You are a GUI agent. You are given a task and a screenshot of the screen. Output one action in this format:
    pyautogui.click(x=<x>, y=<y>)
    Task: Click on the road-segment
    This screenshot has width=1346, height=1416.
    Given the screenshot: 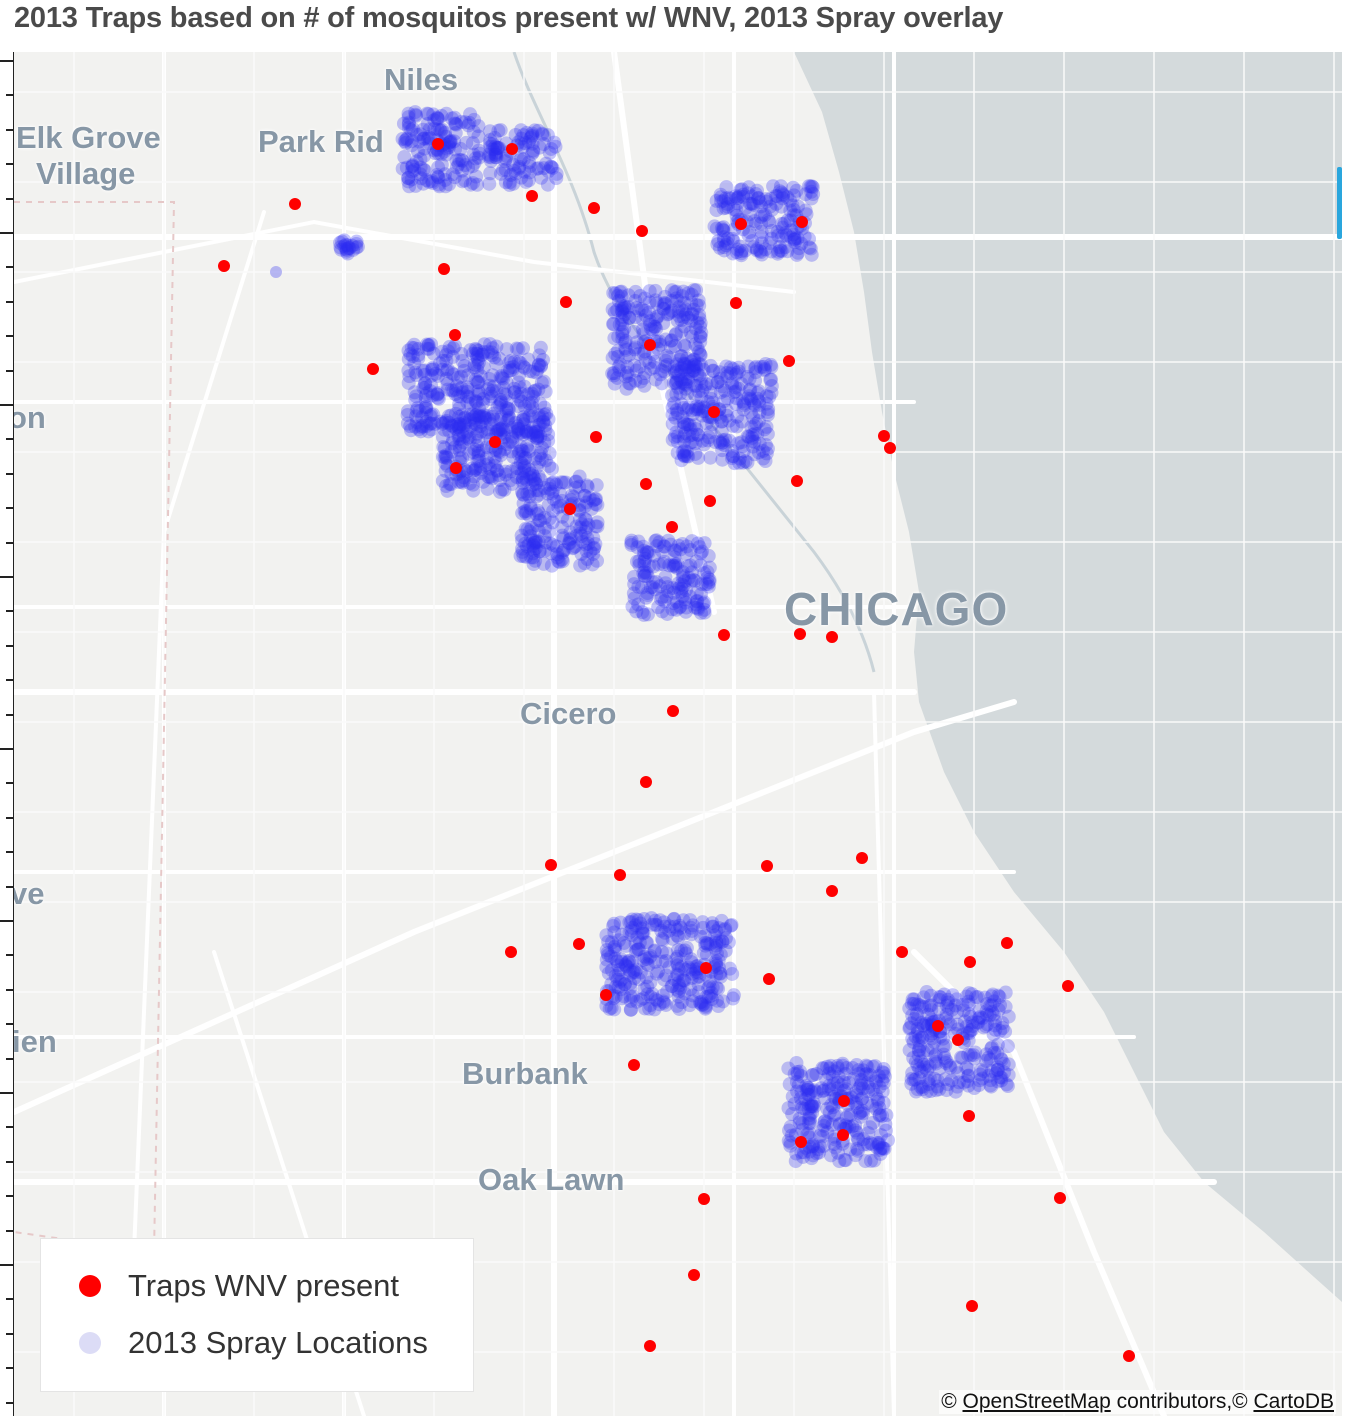 What is the action you would take?
    pyautogui.click(x=664, y=333)
    